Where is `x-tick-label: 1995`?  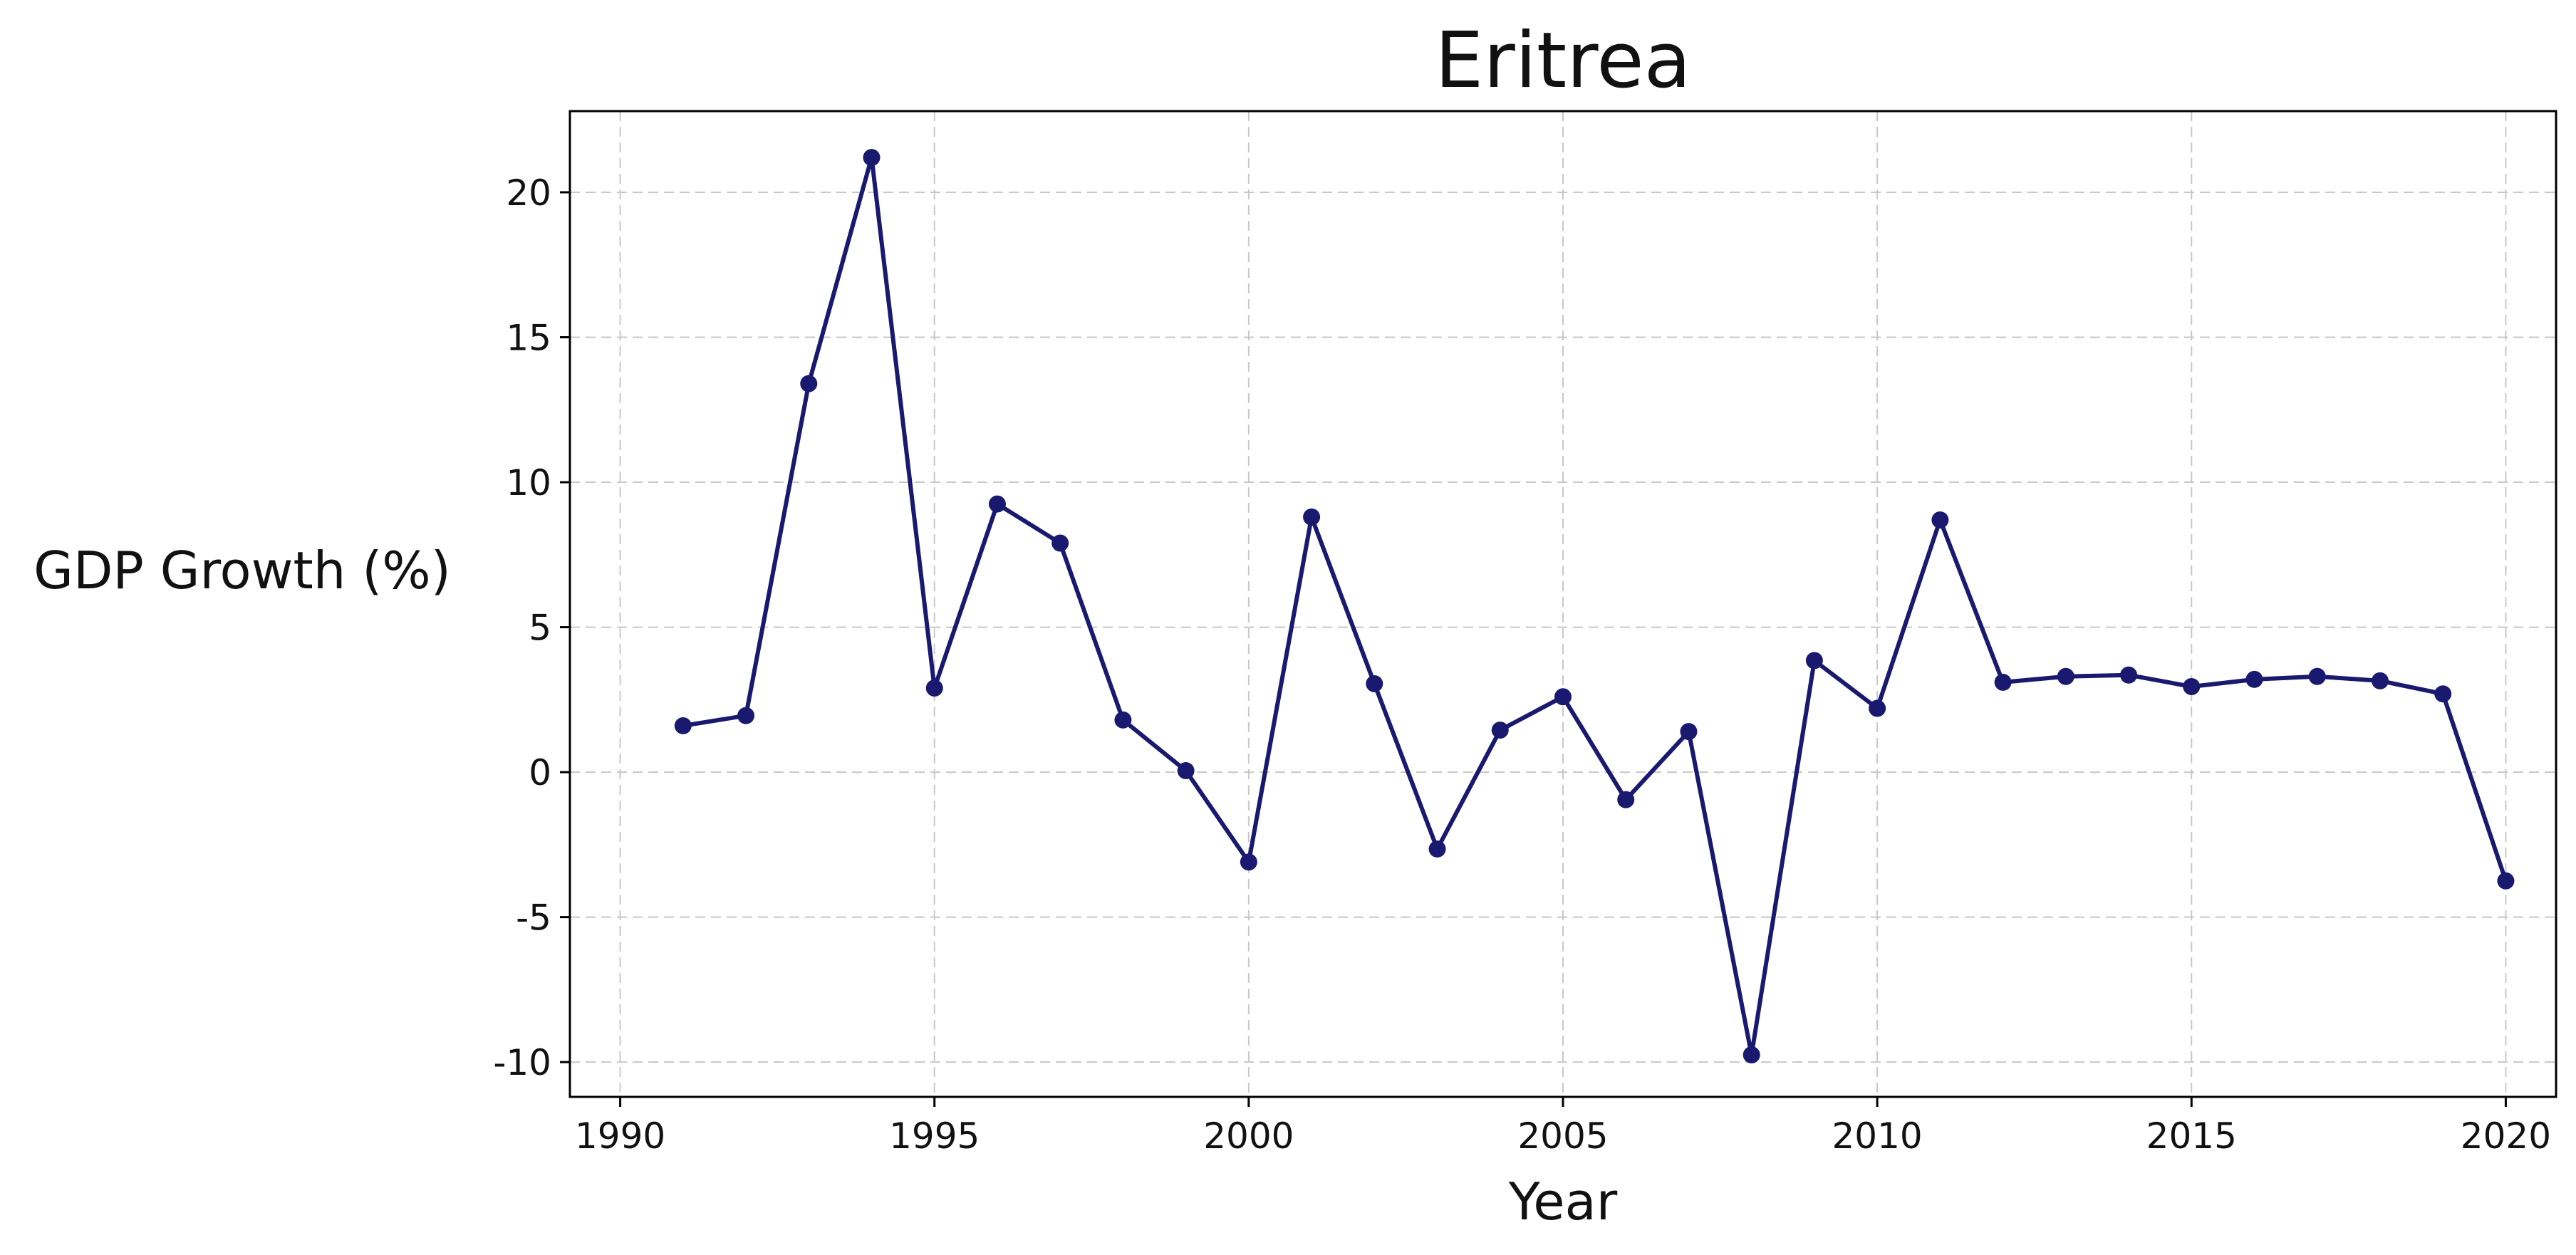
x-tick-label: 1995 is located at coordinates (934, 1136).